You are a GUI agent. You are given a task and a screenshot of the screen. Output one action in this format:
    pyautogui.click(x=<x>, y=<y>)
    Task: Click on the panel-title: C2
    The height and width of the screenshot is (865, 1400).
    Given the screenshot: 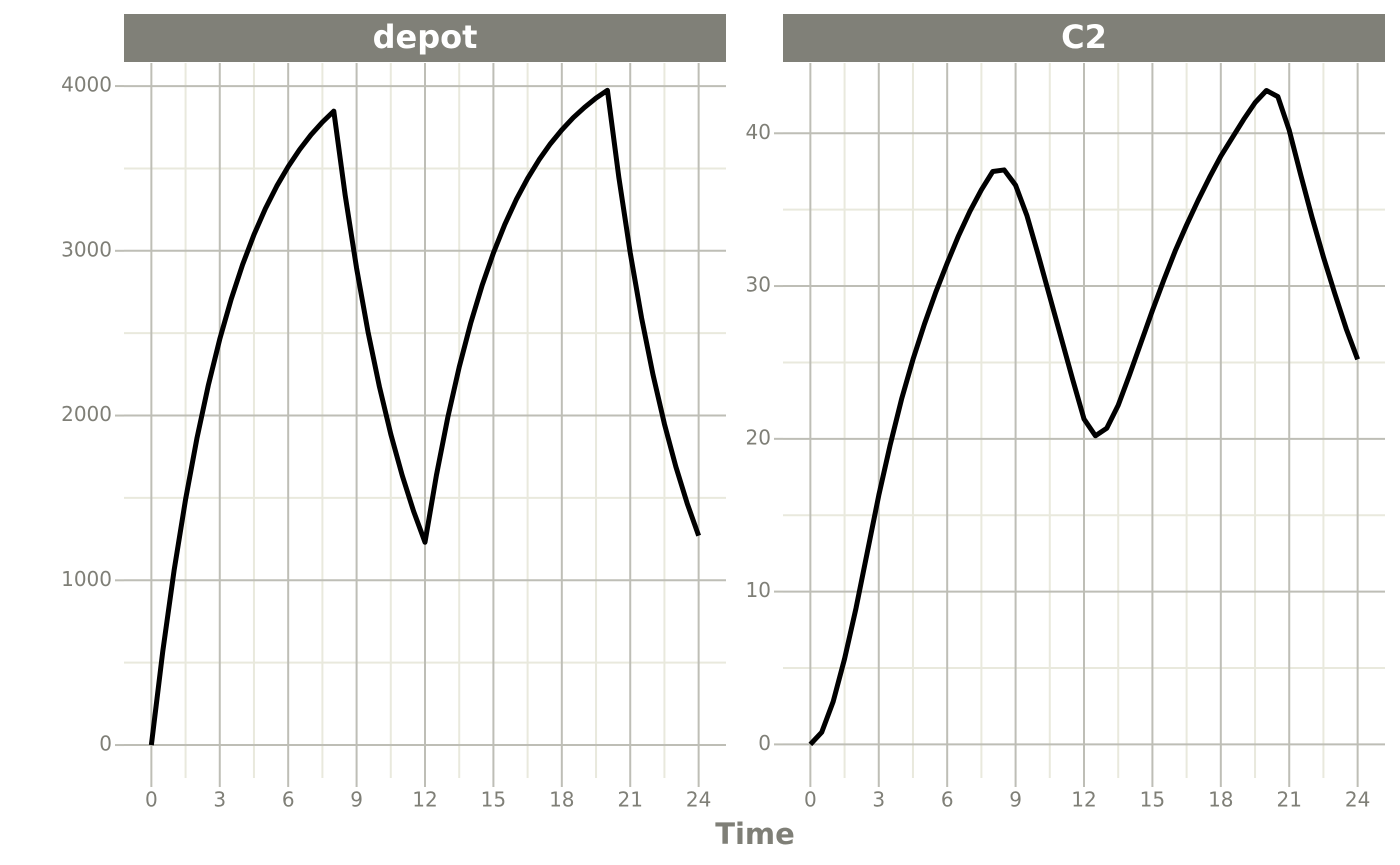 What is the action you would take?
    pyautogui.click(x=1084, y=37)
    